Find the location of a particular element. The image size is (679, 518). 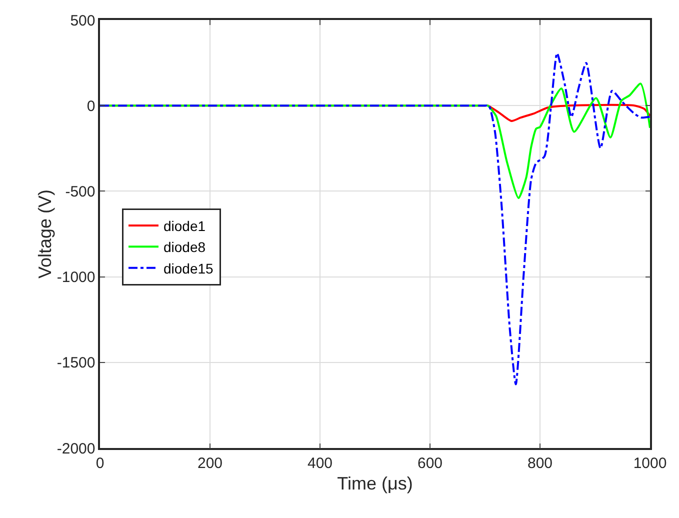

y-tick-label: -1000 is located at coordinates (76, 277).